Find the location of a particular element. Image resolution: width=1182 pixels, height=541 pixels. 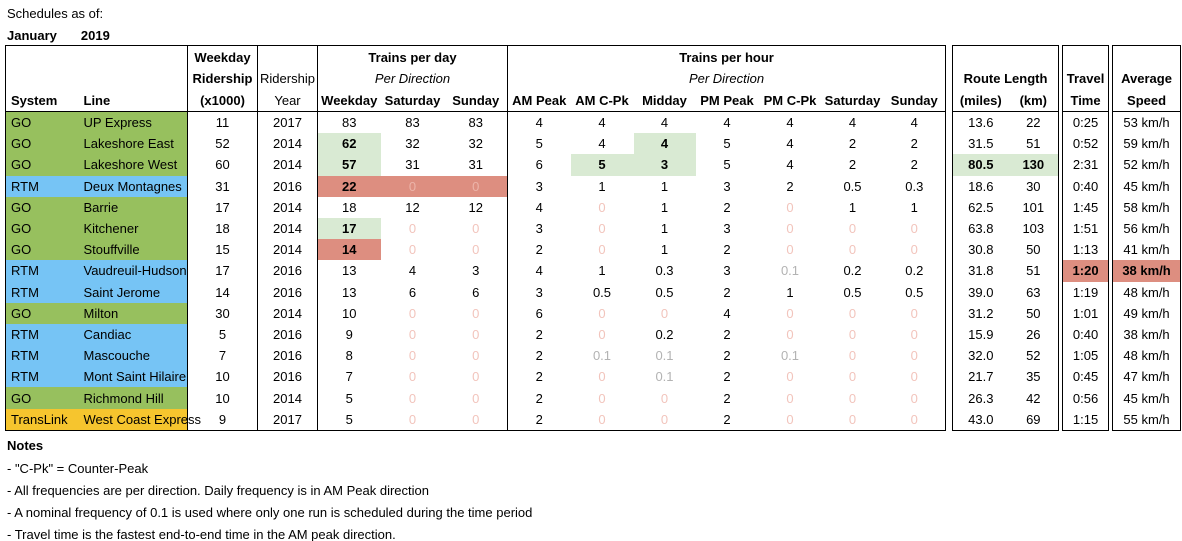

cell: 62.5 is located at coordinates (980, 207).